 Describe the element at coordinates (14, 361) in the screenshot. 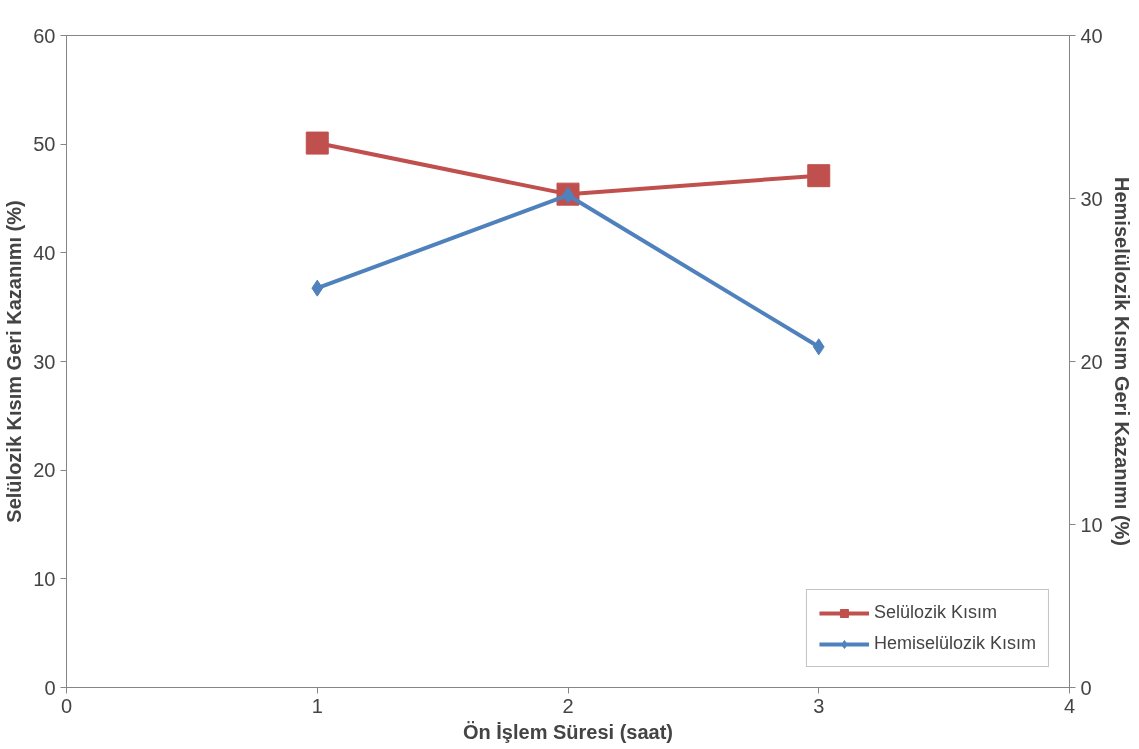

I see `y-axis-title: Selülozik Kısım Geri Kazanımı (%)` at that location.